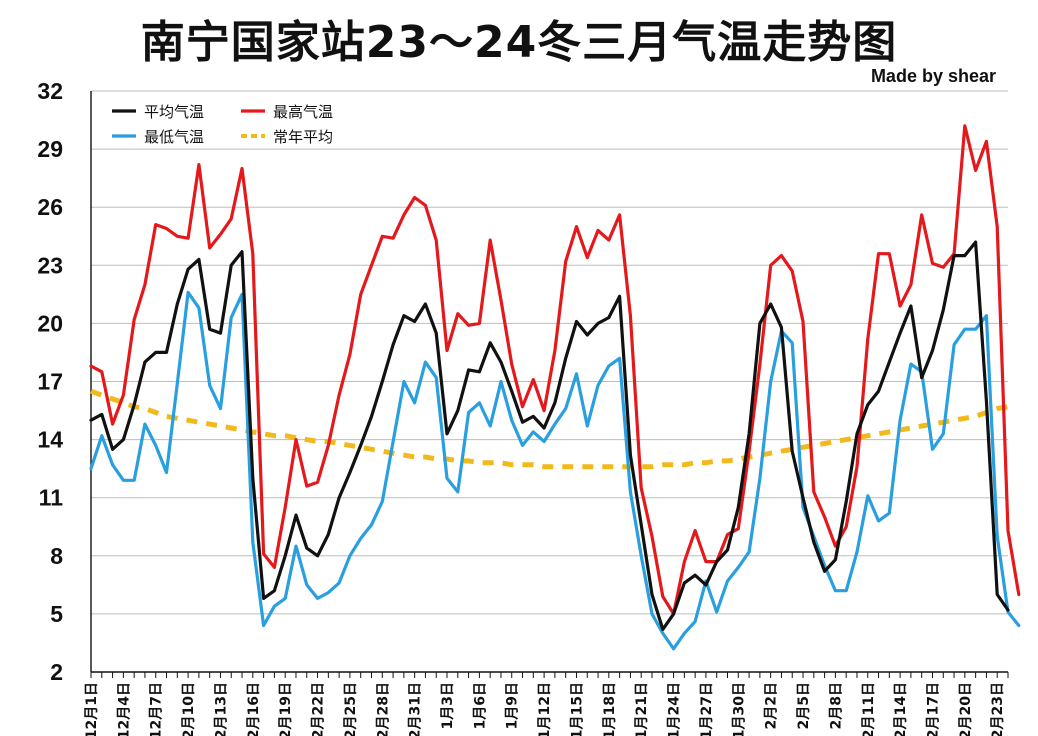 Image resolution: width=1038 pixels, height=736 pixels. What do you see at coordinates (221, 709) in the screenshot?
I see `x-tick-label: 12月13日` at bounding box center [221, 709].